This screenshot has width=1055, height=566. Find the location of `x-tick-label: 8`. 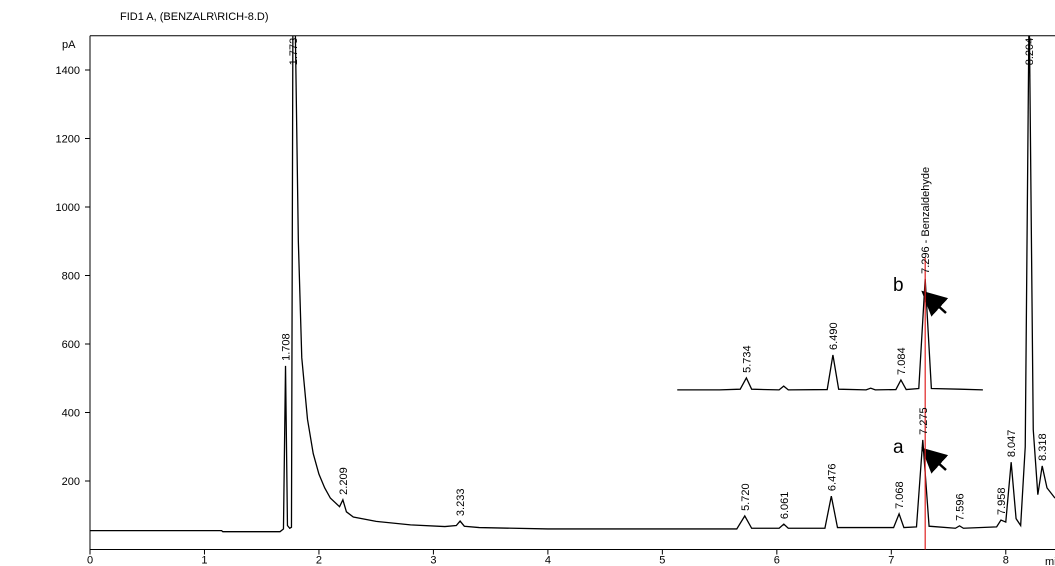

x-tick-label: 8 is located at coordinates (1006, 560).